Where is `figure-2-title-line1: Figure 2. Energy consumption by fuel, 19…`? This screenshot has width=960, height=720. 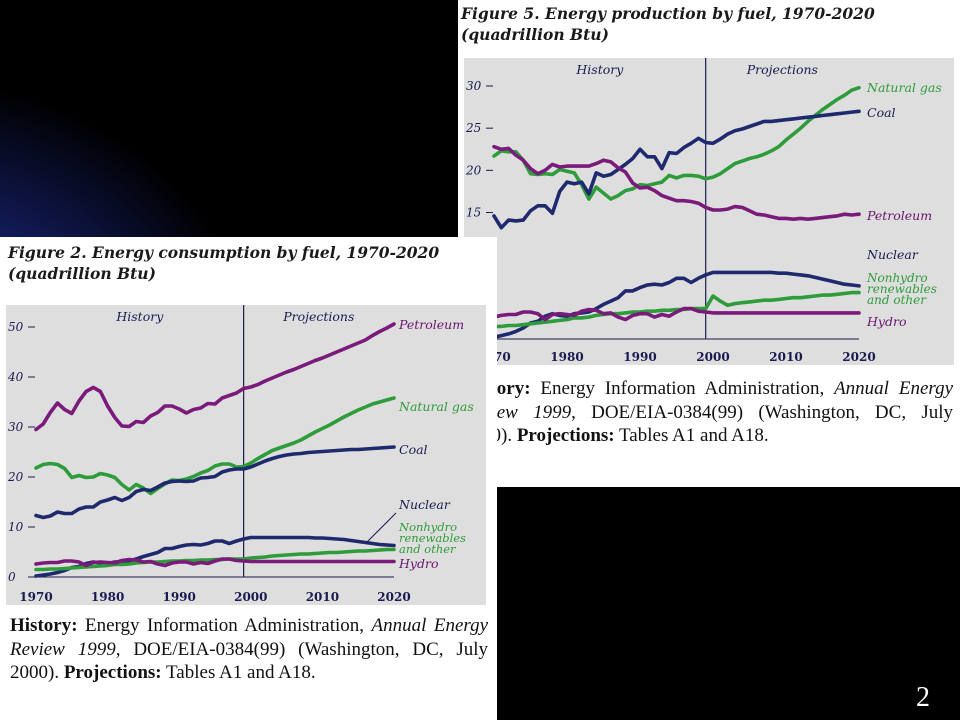 figure-2-title-line1: Figure 2. Energy consumption by fuel, 19… is located at coordinates (224, 252).